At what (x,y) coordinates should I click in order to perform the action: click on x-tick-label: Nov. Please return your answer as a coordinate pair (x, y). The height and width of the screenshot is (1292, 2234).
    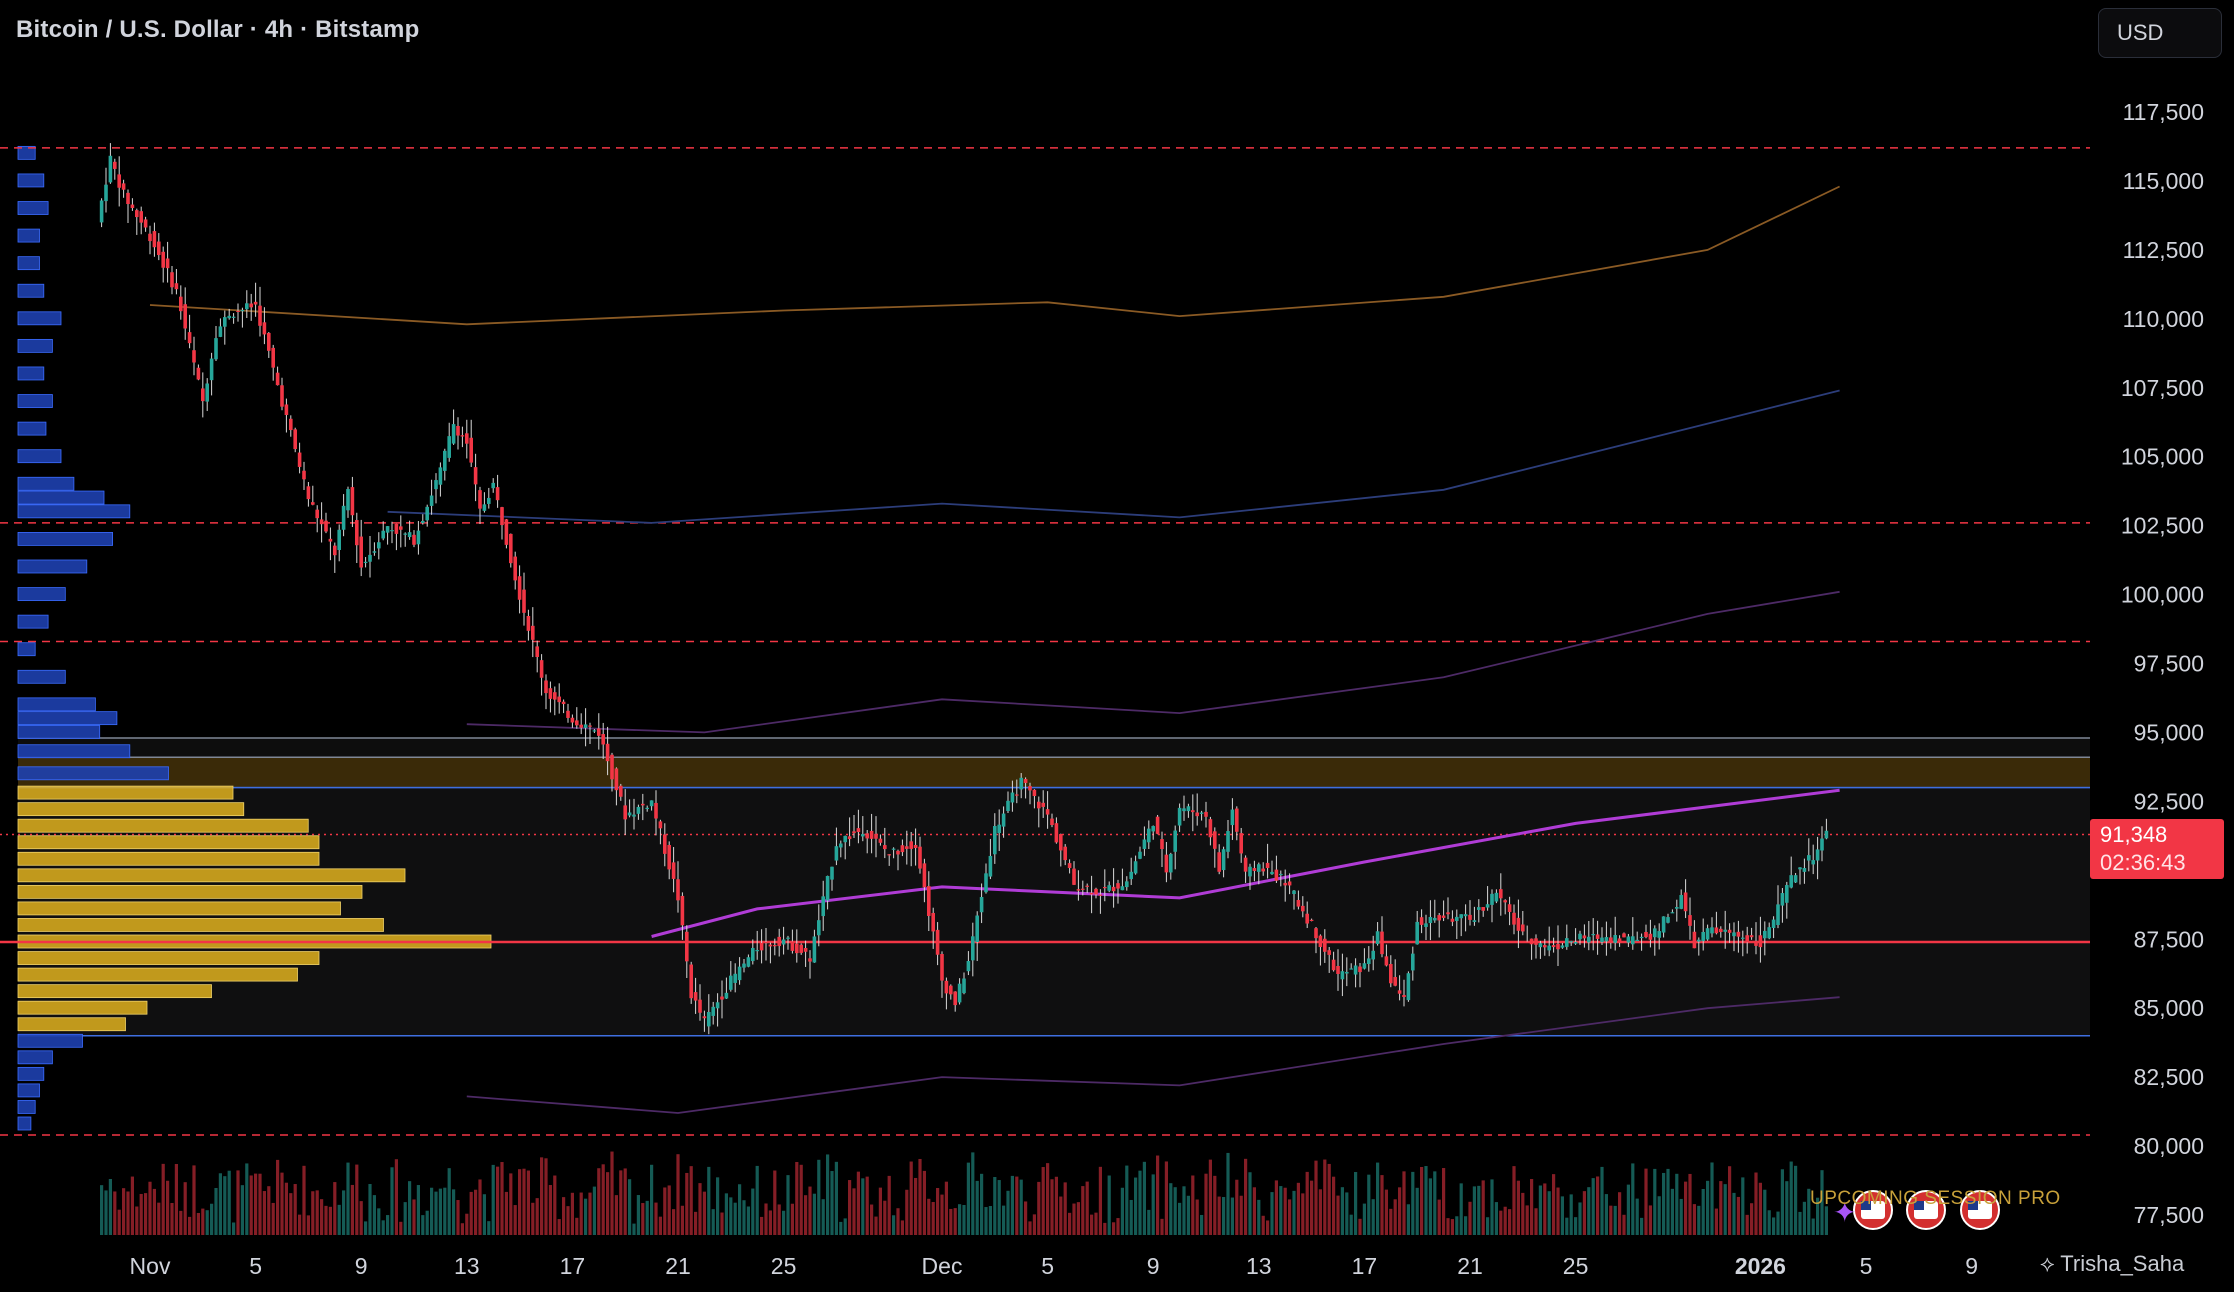
    Looking at the image, I should click on (150, 1266).